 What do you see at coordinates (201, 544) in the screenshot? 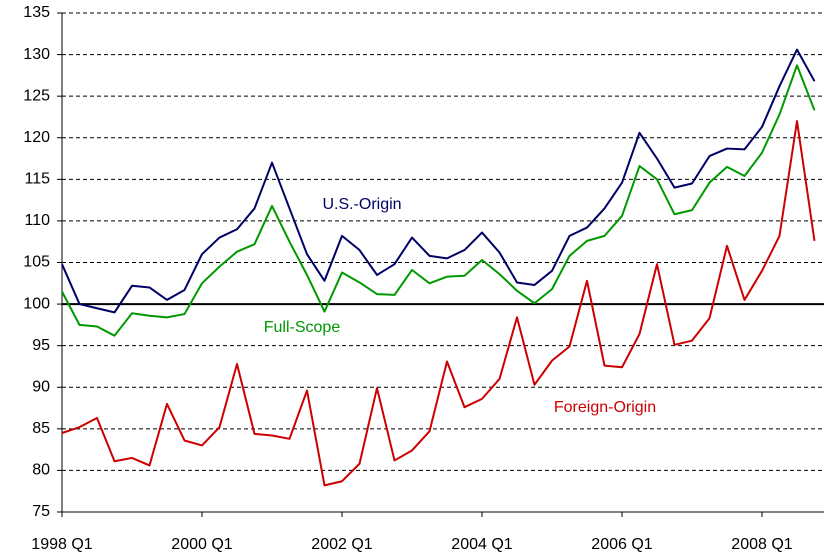
I see `x-tick-label: 2000 Q1` at bounding box center [201, 544].